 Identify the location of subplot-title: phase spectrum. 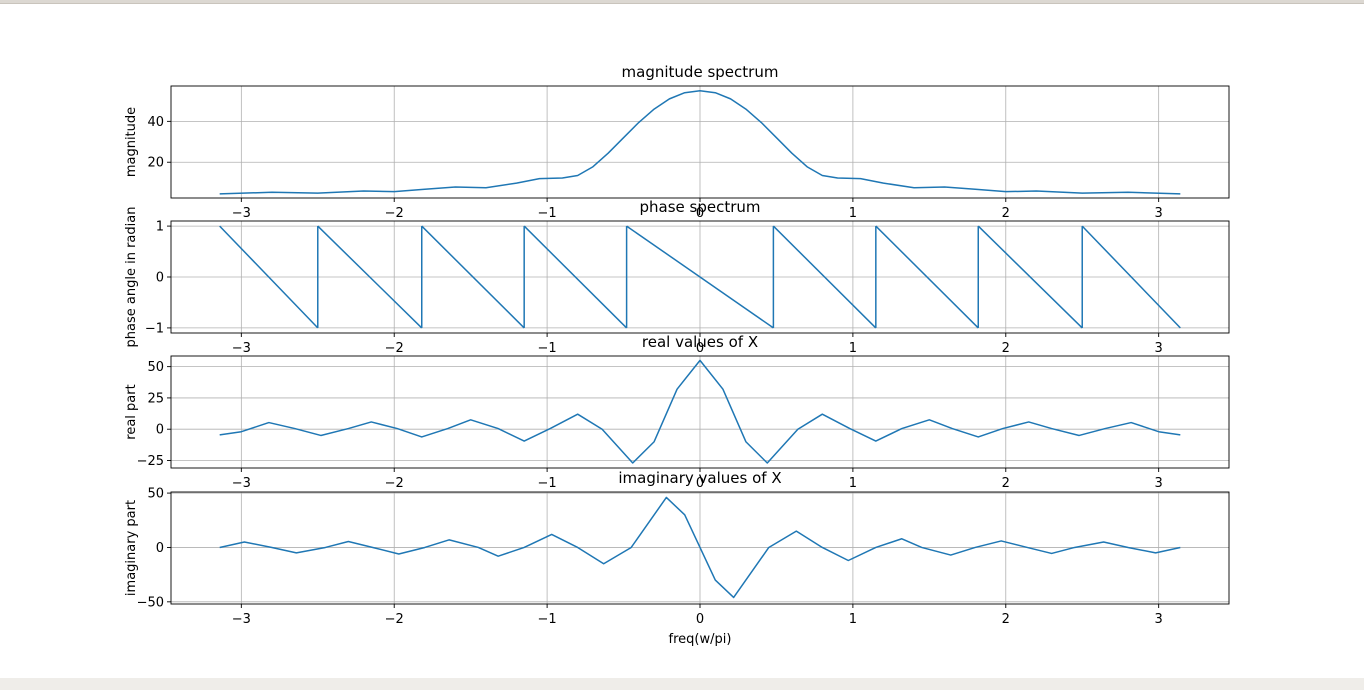
(699, 207).